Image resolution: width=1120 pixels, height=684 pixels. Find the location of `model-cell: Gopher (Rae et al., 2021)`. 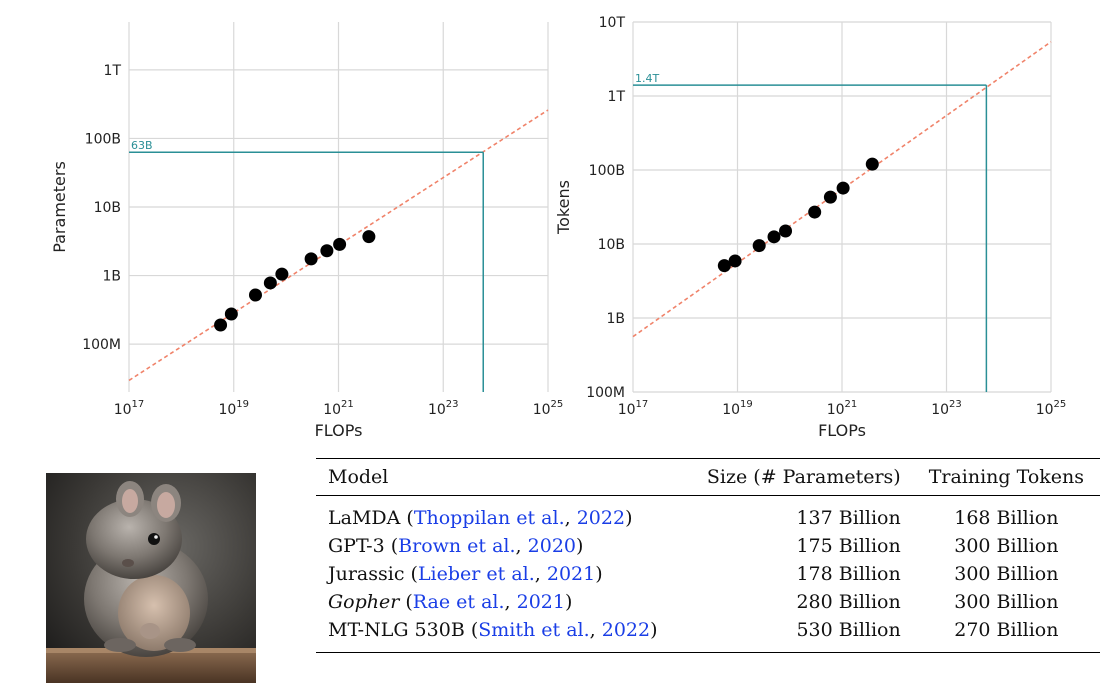

model-cell: Gopher (Rae et al., 2021) is located at coordinates (500, 602).